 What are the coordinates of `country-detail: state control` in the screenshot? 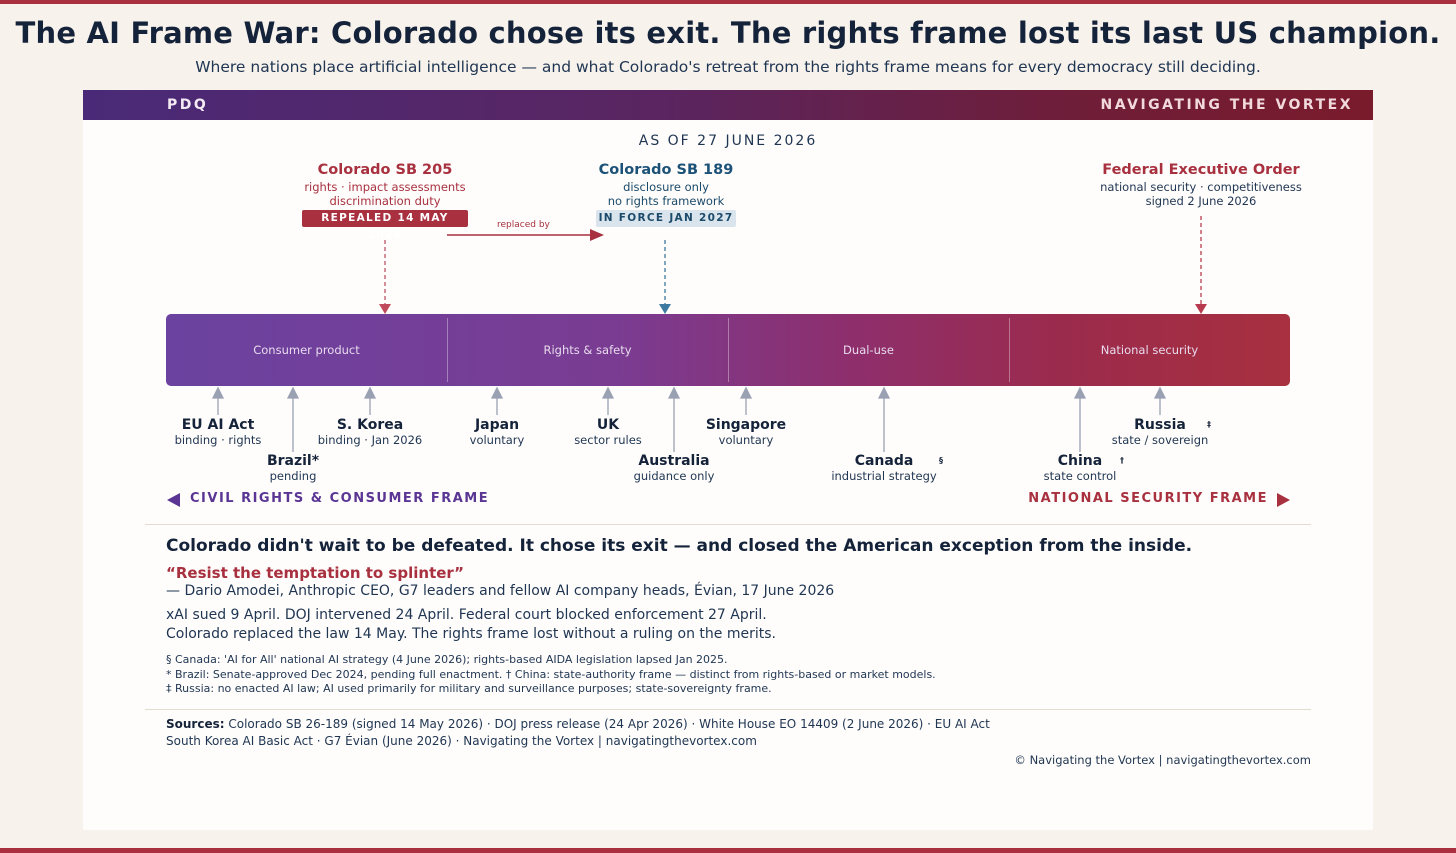 It's located at (1080, 476).